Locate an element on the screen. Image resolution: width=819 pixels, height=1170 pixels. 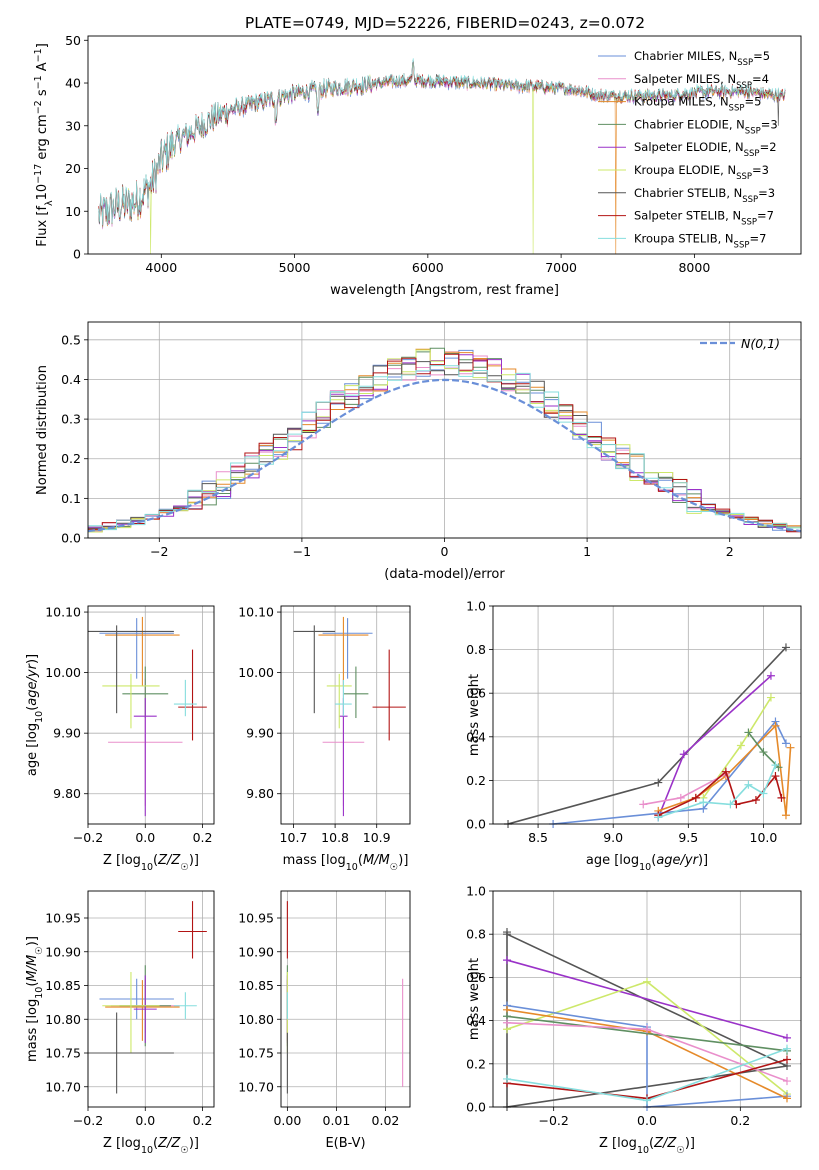
y-tick-label: 10.80 is located at coordinates (63, 1019).